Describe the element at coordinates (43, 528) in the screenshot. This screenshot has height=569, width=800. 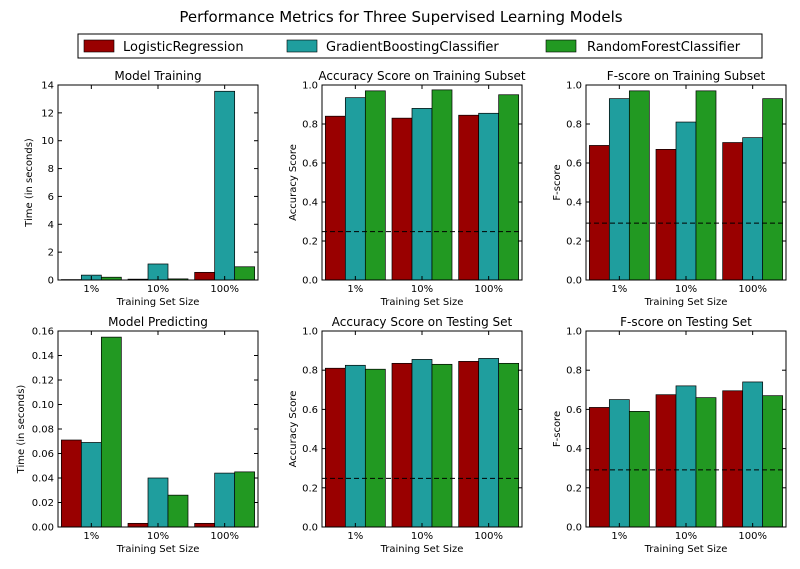
I see `y-tick-label: 0.00` at that location.